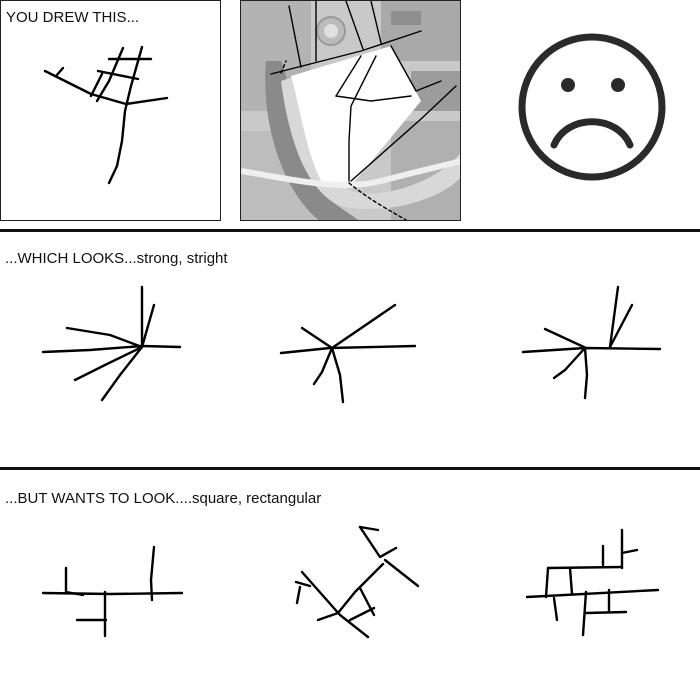  I want to click on sad-face-icon, so click(592, 107).